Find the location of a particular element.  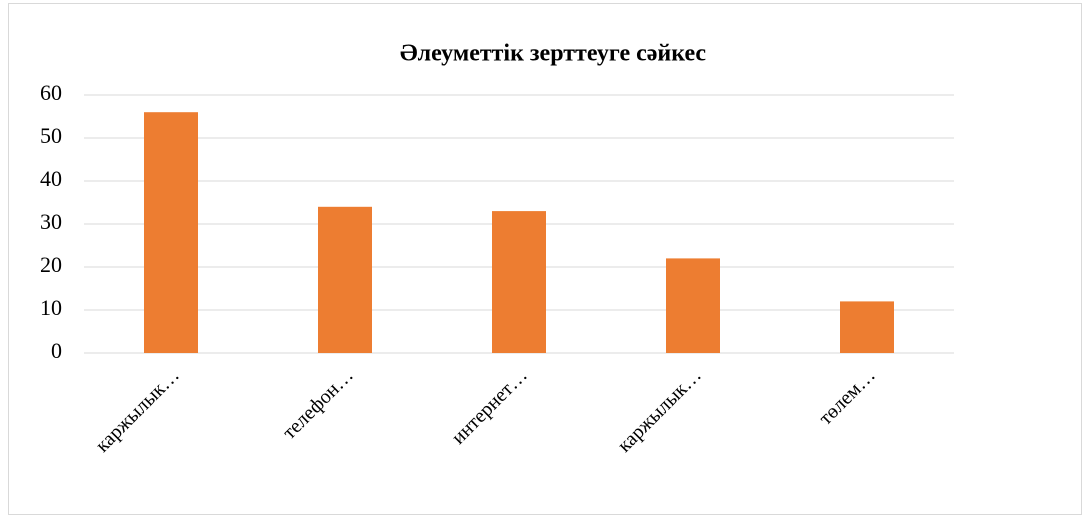

y-tick-label: 60 is located at coordinates (51, 92).